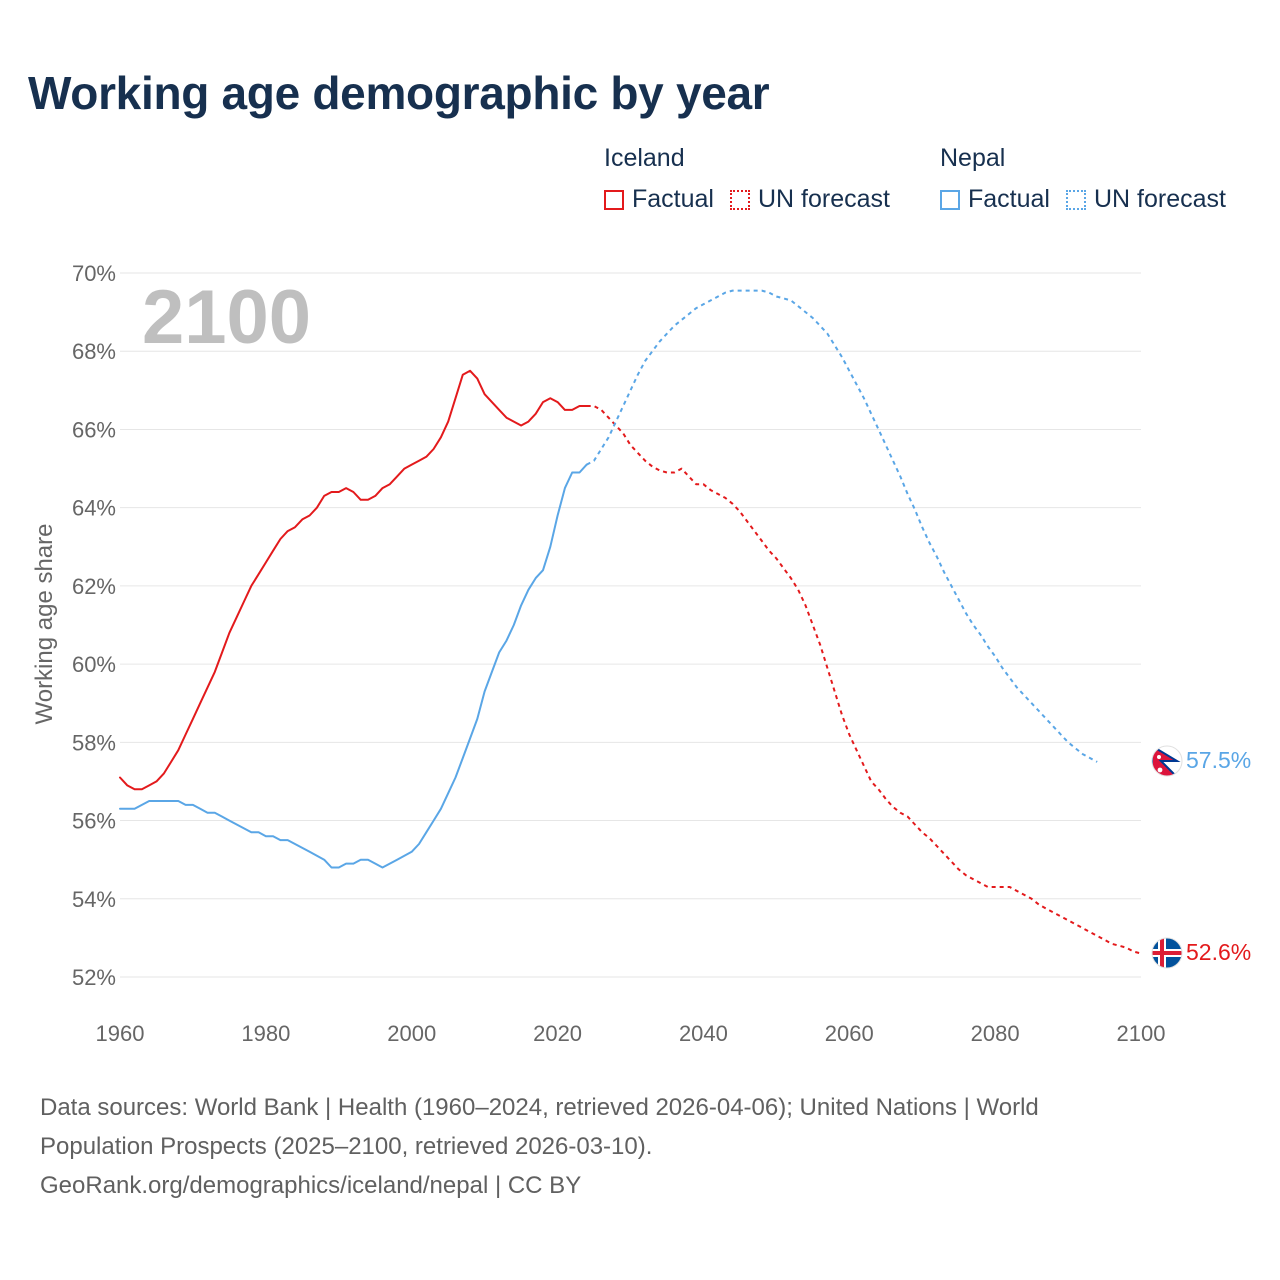 The height and width of the screenshot is (1280, 1280). Describe the element at coordinates (849, 1033) in the screenshot. I see `x-tick-label: 2060` at that location.